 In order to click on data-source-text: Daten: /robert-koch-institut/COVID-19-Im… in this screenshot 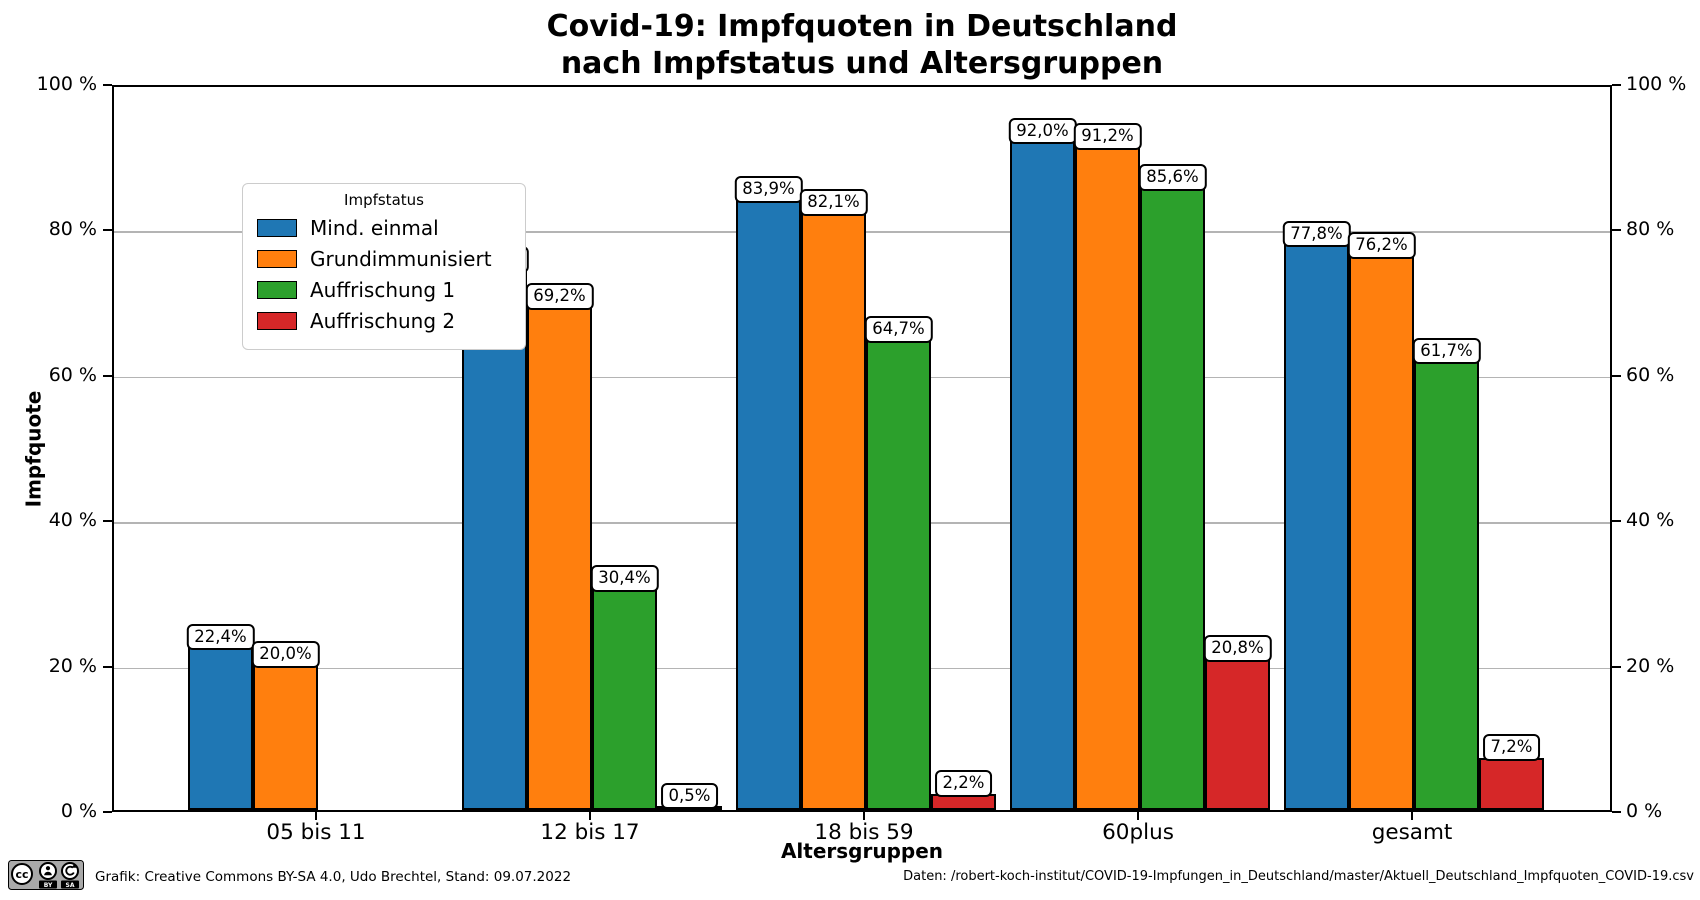, I will do `click(1298, 876)`.